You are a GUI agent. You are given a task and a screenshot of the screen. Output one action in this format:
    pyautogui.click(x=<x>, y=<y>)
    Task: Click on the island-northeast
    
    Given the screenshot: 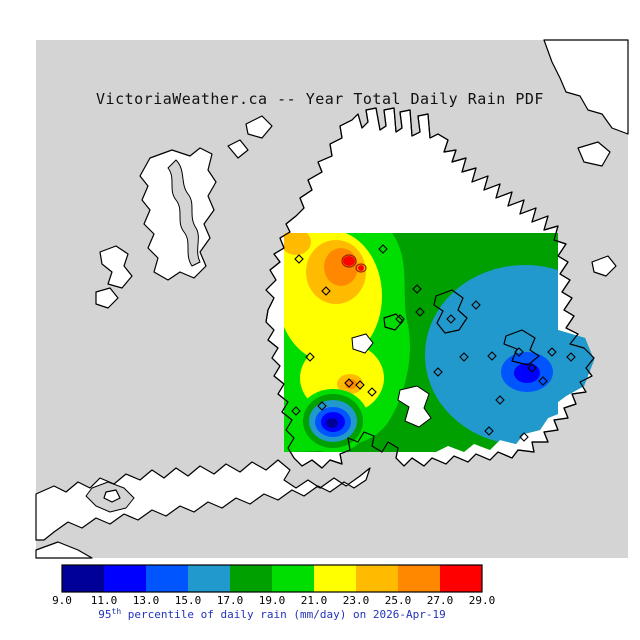 What is the action you would take?
    pyautogui.click(x=594, y=154)
    